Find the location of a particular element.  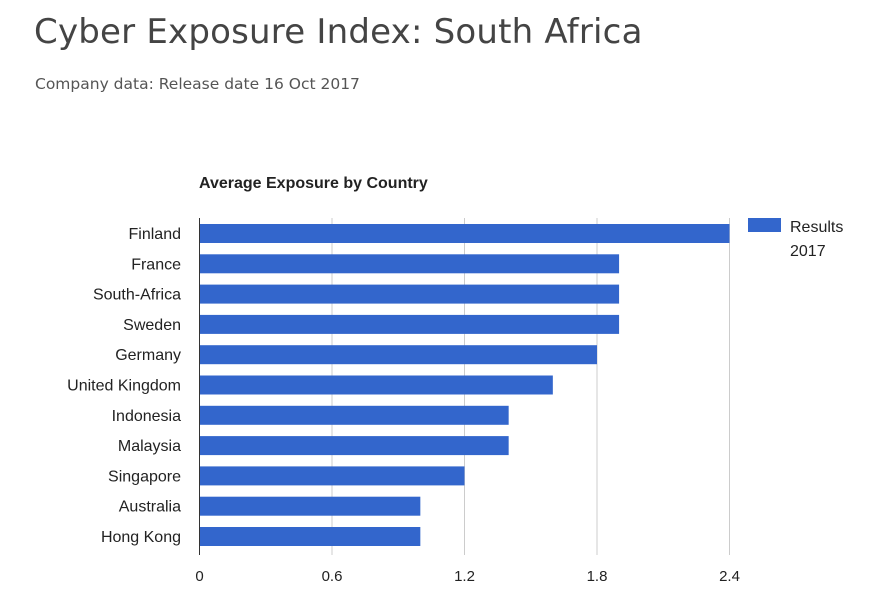

category-label: Malaysia is located at coordinates (149, 446).